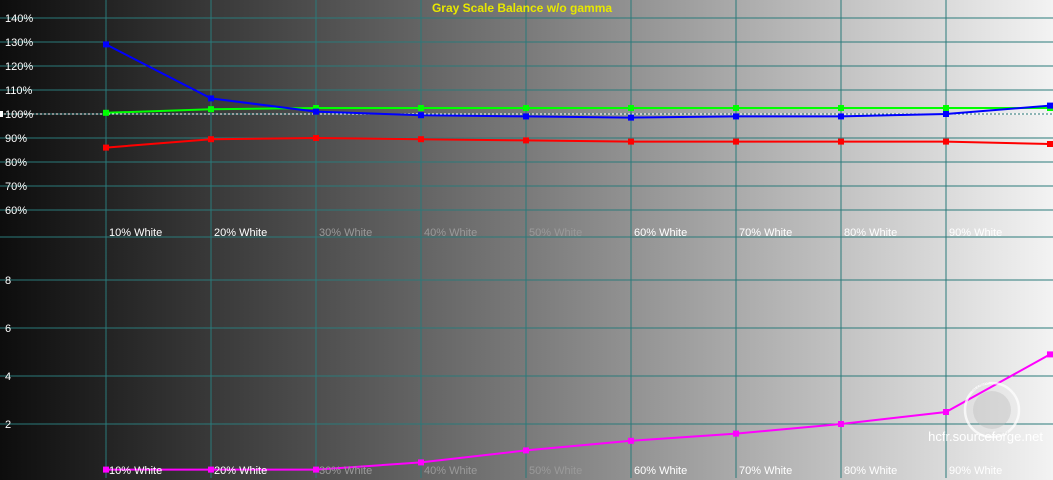 The height and width of the screenshot is (480, 1053). Describe the element at coordinates (522, 8) in the screenshot. I see `chart-title: Gray Scale Balance w/o gamma` at that location.